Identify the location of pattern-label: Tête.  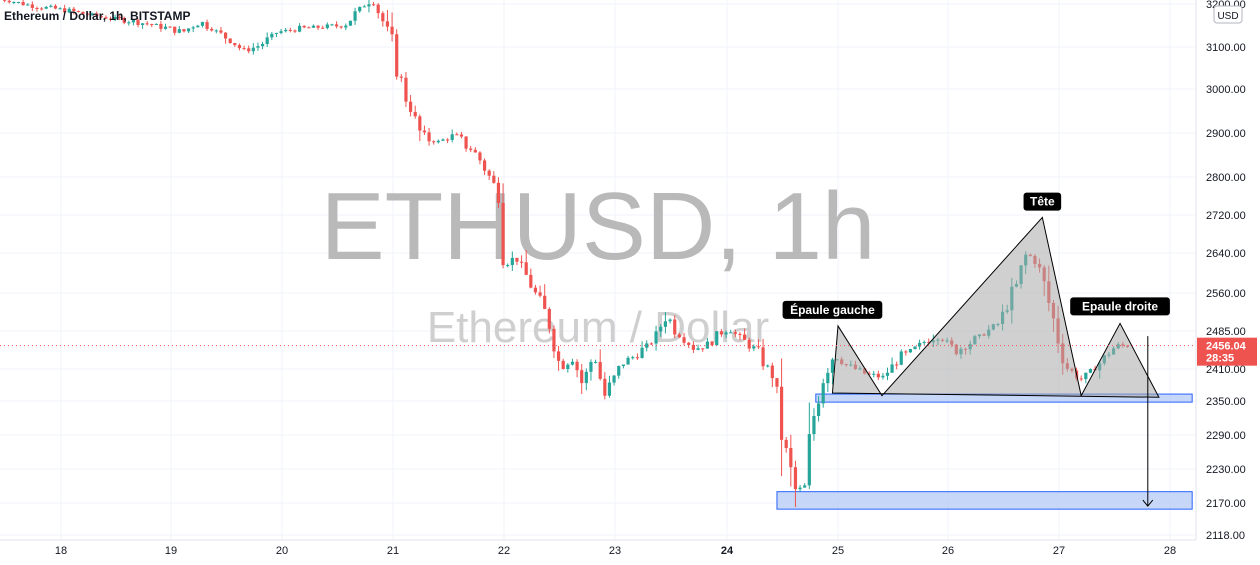
(1042, 201).